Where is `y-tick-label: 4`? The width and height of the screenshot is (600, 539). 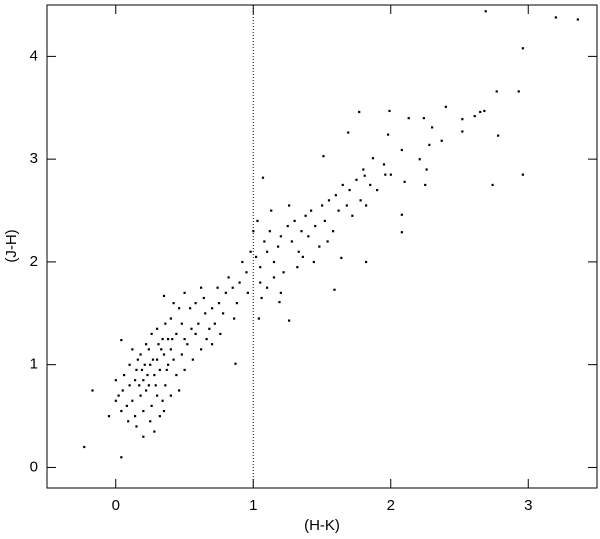 y-tick-label: 4 is located at coordinates (34, 55).